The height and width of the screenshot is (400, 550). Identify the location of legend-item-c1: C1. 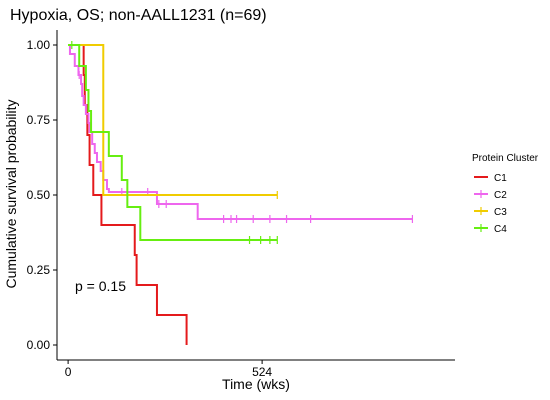
(490, 178).